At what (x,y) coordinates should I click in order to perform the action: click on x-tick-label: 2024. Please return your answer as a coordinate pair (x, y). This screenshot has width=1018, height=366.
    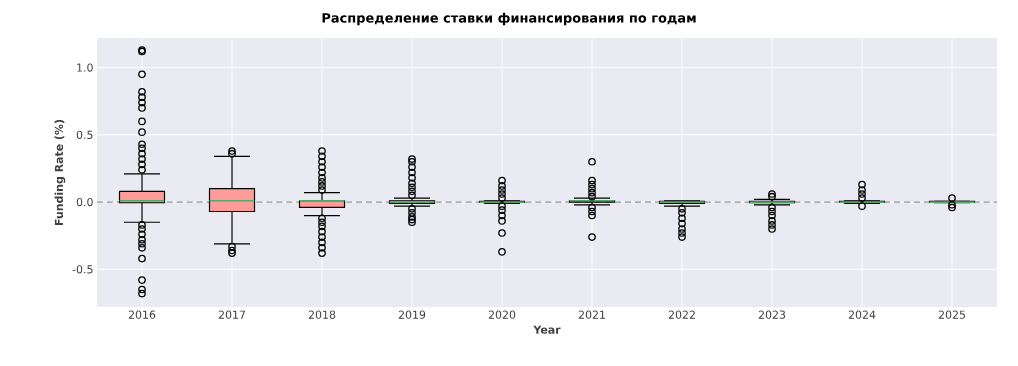
    Looking at the image, I should click on (862, 314).